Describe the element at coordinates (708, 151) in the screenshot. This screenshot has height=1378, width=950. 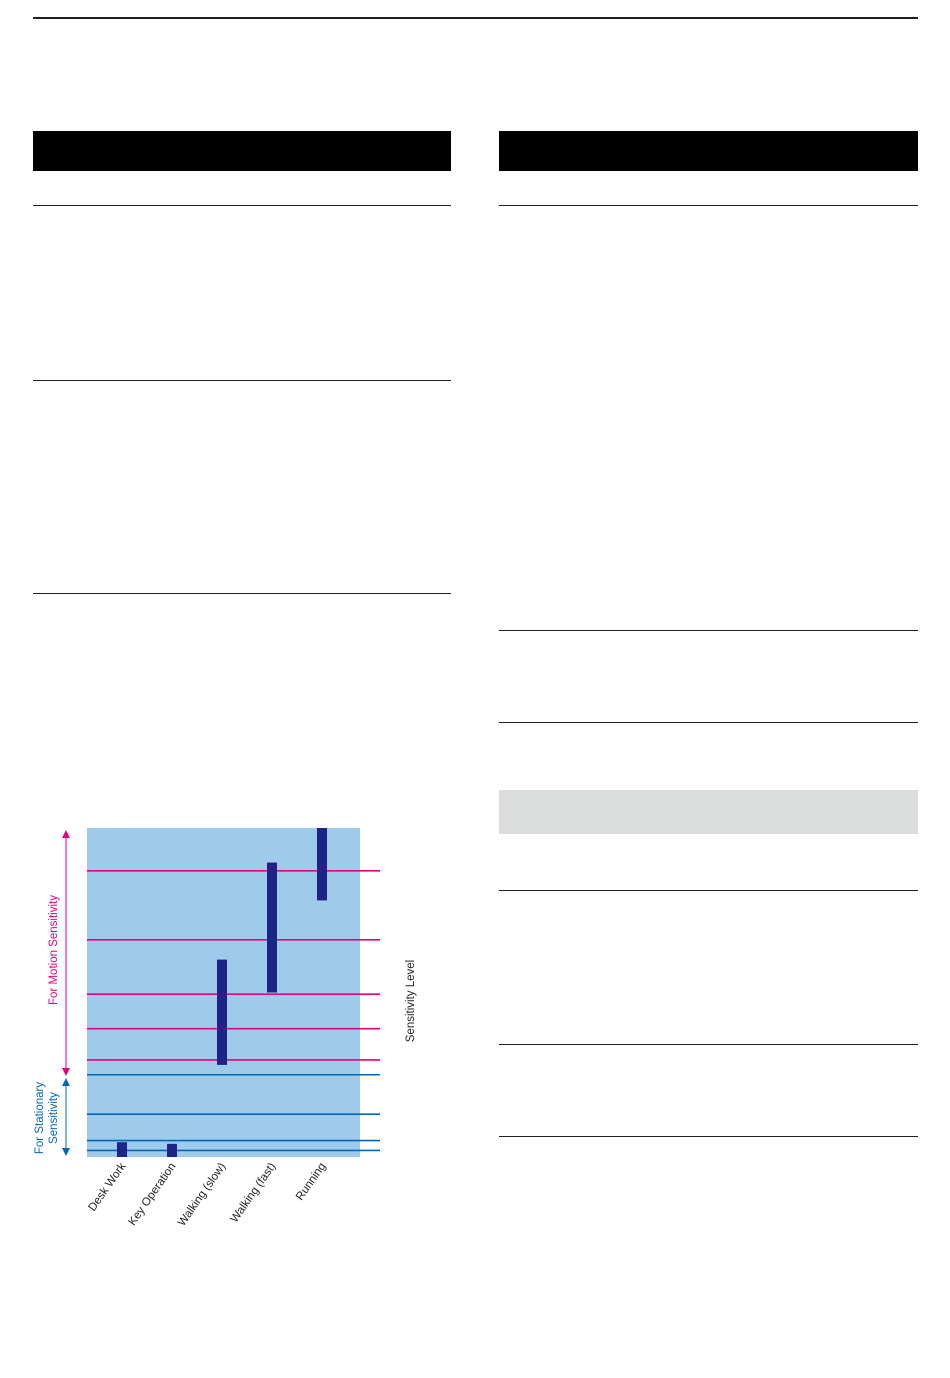
I see `right-section-header-bar` at that location.